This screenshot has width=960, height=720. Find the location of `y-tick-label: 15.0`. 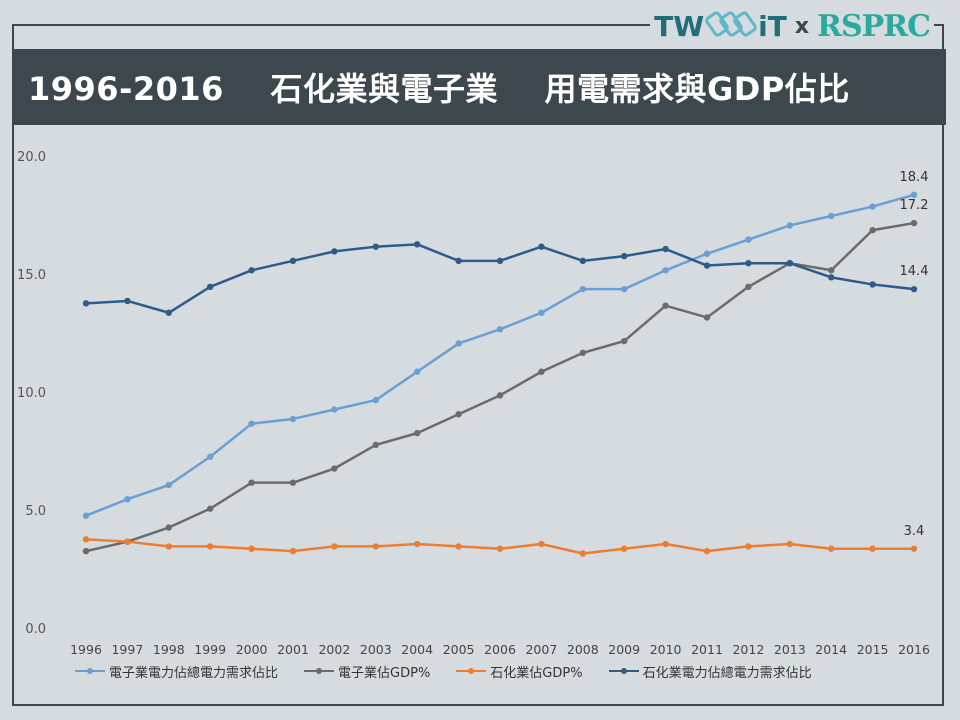

y-tick-label: 15.0 is located at coordinates (31, 275).